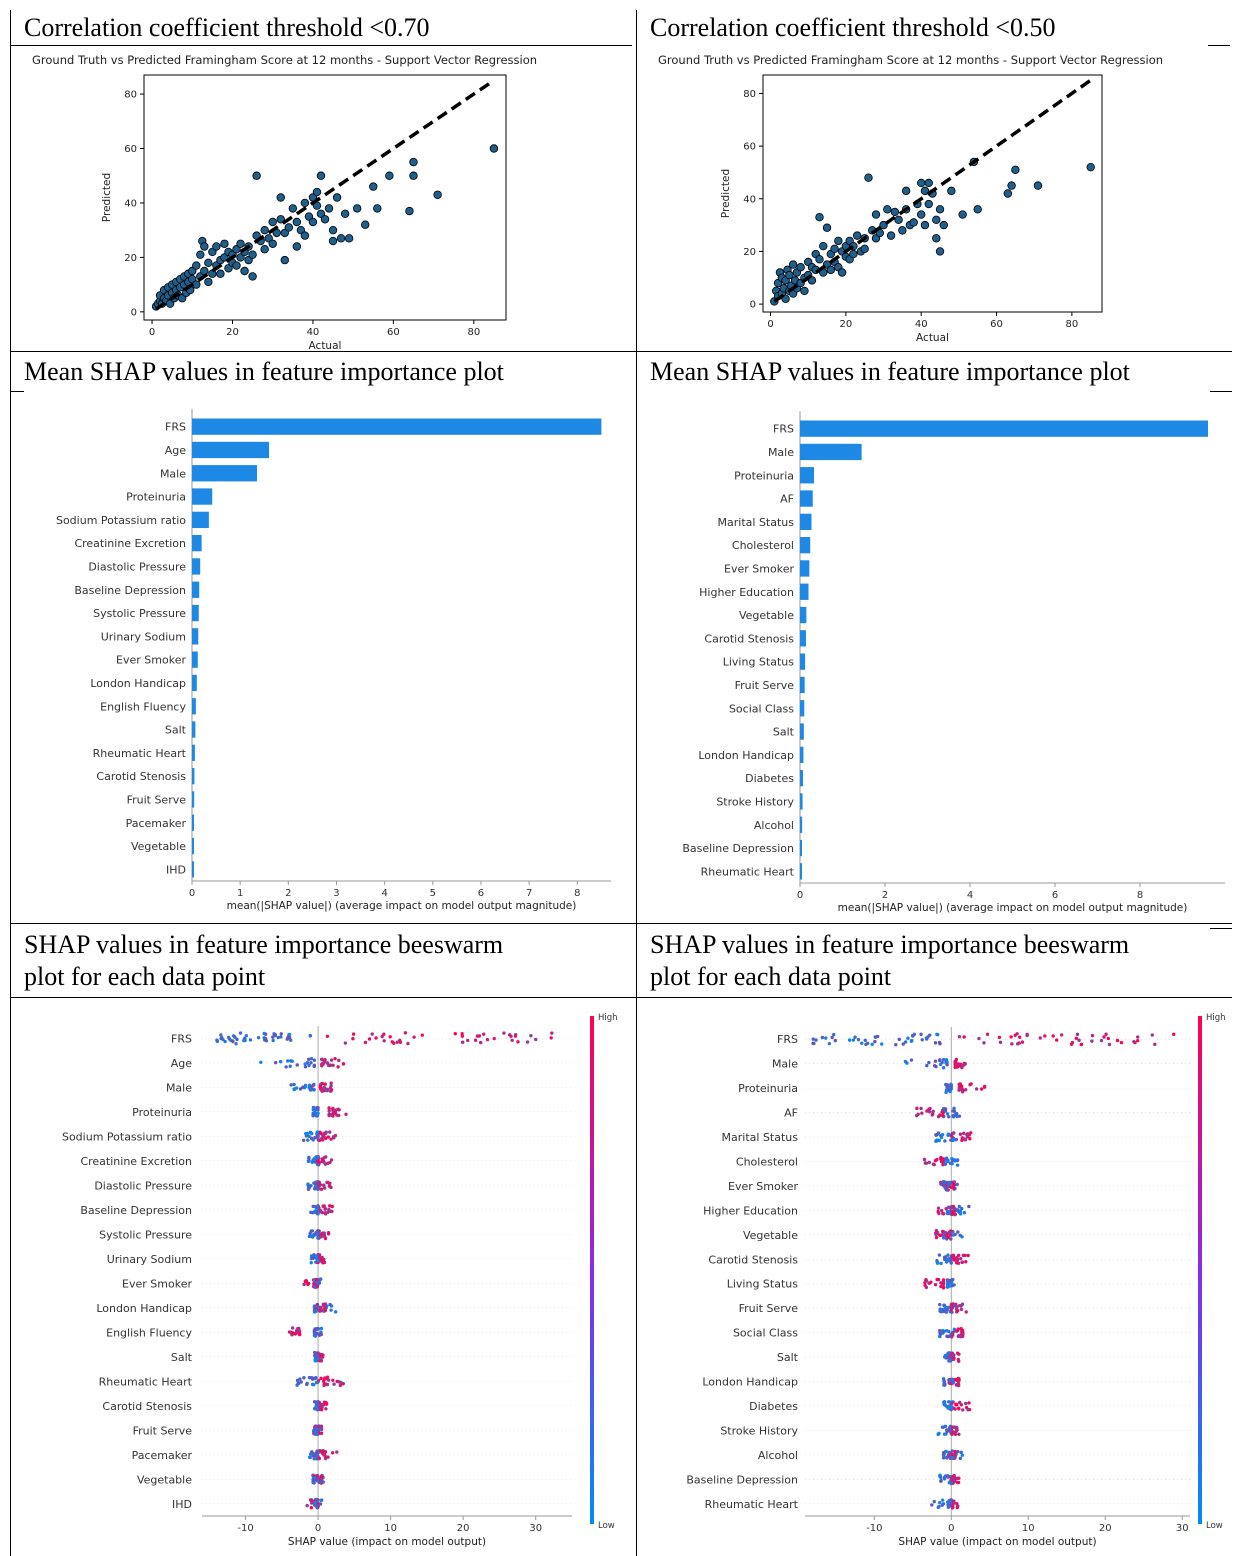 The image size is (1241, 1556). What do you see at coordinates (853, 27) in the screenshot?
I see `header-r1c2: Correlation coefficient threshold <0.50` at bounding box center [853, 27].